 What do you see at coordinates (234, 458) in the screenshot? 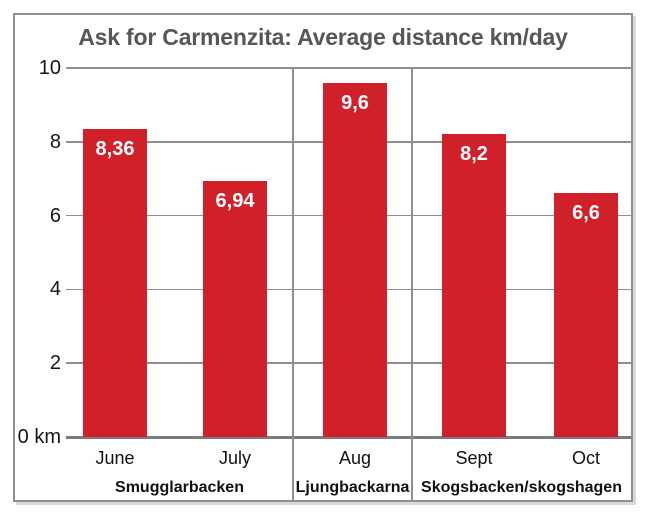
I see `x-label-july: July` at bounding box center [234, 458].